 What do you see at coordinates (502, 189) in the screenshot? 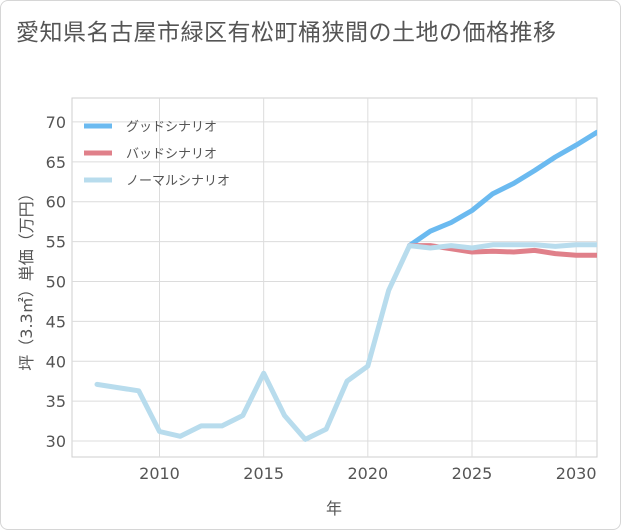
I see `series-line-good` at bounding box center [502, 189].